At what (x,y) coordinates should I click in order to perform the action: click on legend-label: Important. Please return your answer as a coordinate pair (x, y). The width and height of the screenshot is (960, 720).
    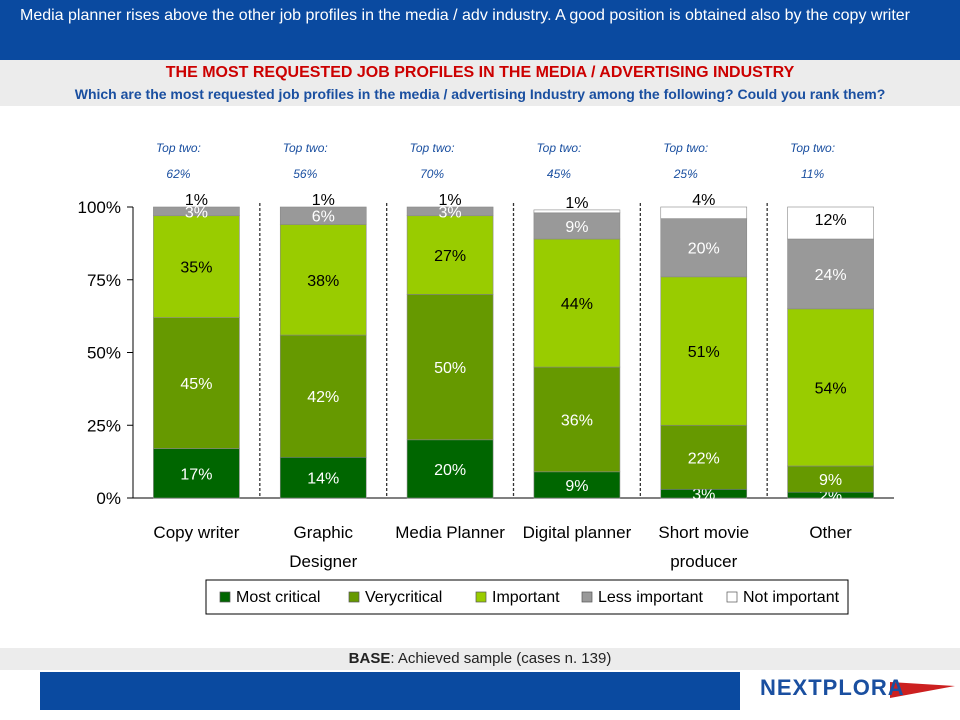
    Looking at the image, I should click on (526, 597).